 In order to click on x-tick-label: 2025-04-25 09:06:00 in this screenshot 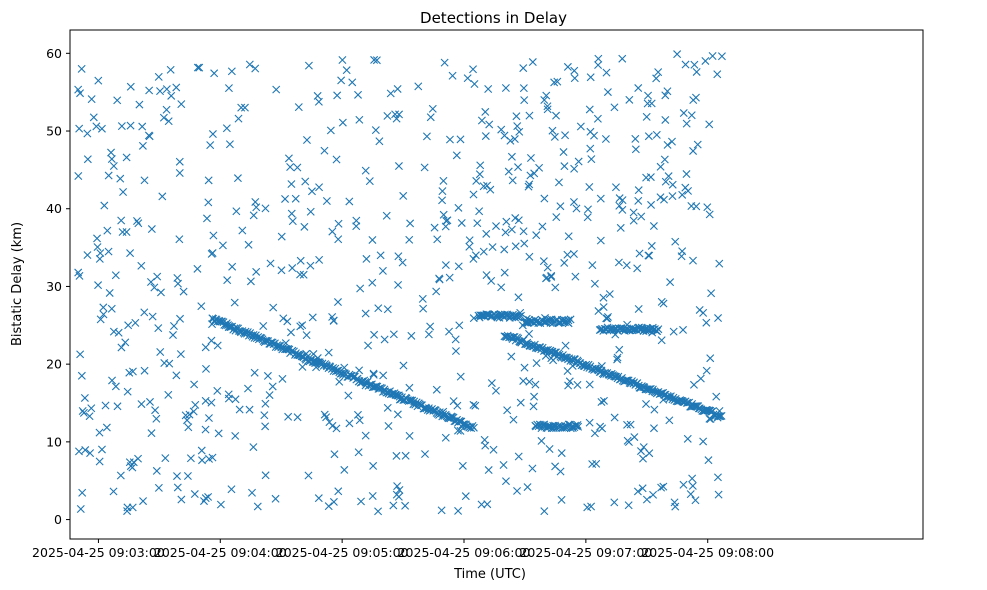, I will do `click(464, 552)`.